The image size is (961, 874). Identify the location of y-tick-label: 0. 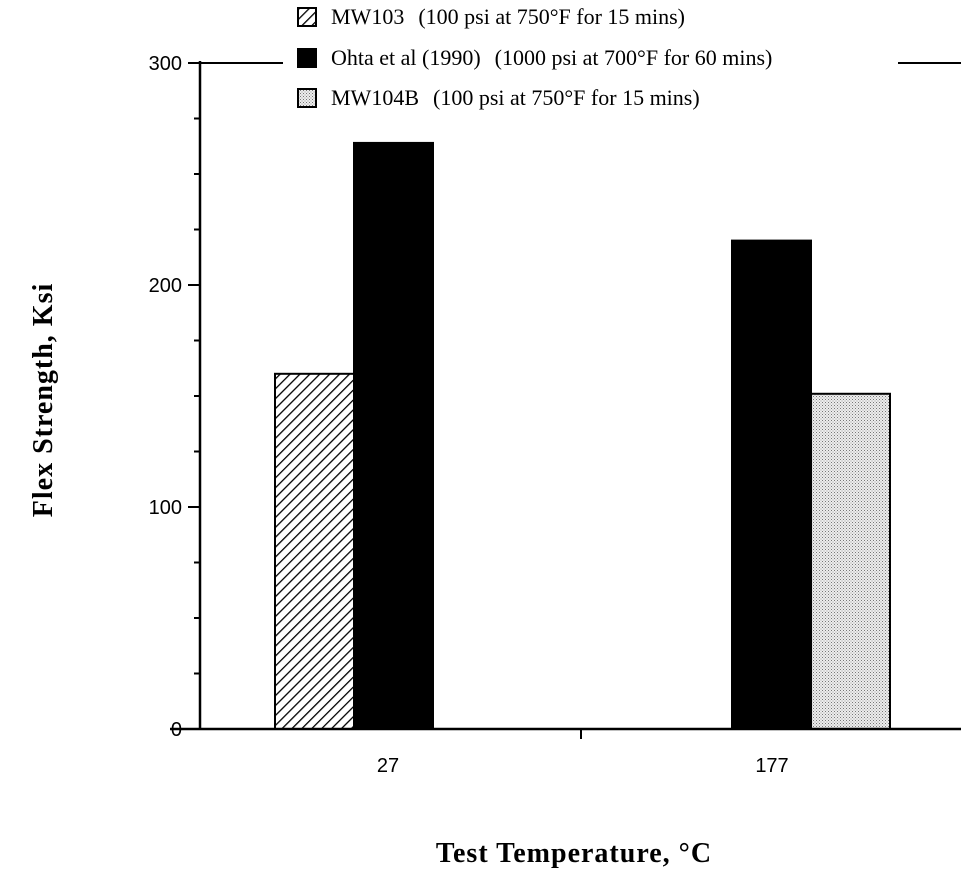
(176, 730).